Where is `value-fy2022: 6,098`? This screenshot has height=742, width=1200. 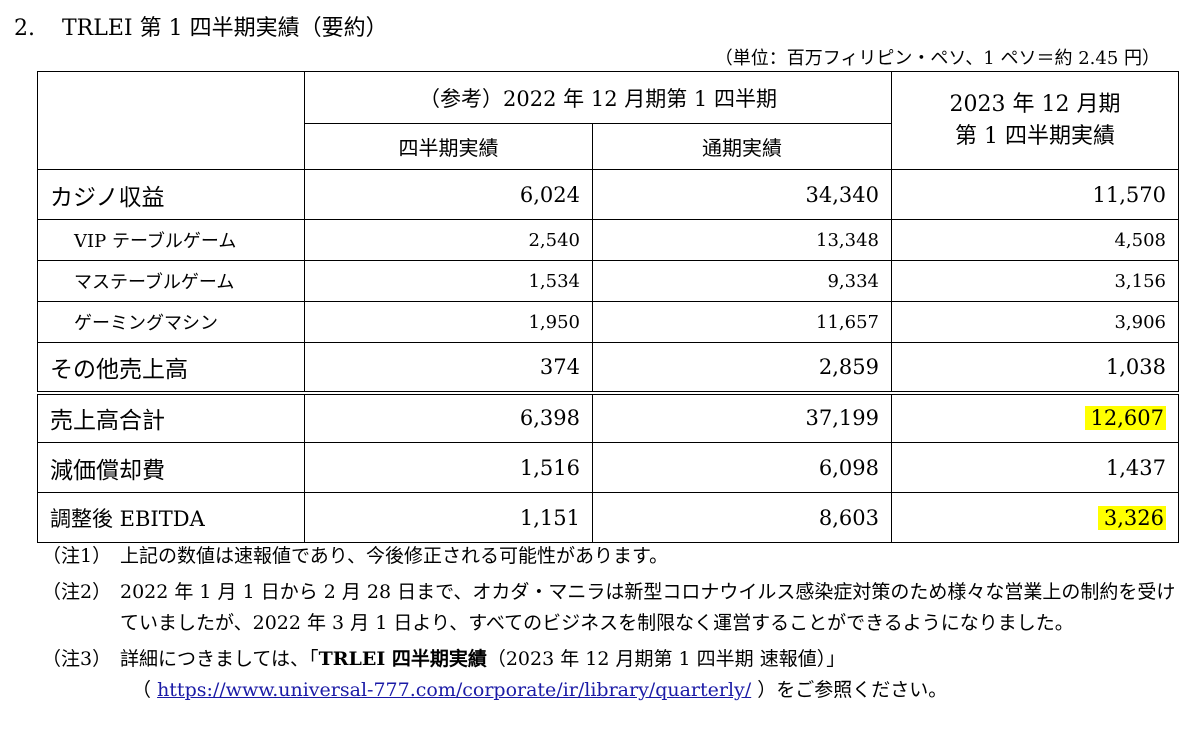
value-fy2022: 6,098 is located at coordinates (742, 467).